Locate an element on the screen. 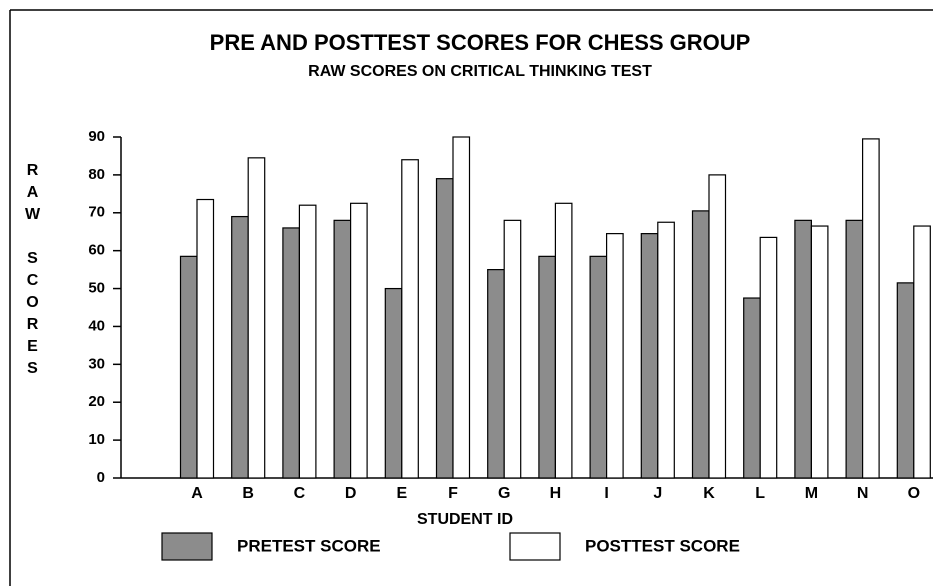  y-tick-label: 90 is located at coordinates (96, 136).